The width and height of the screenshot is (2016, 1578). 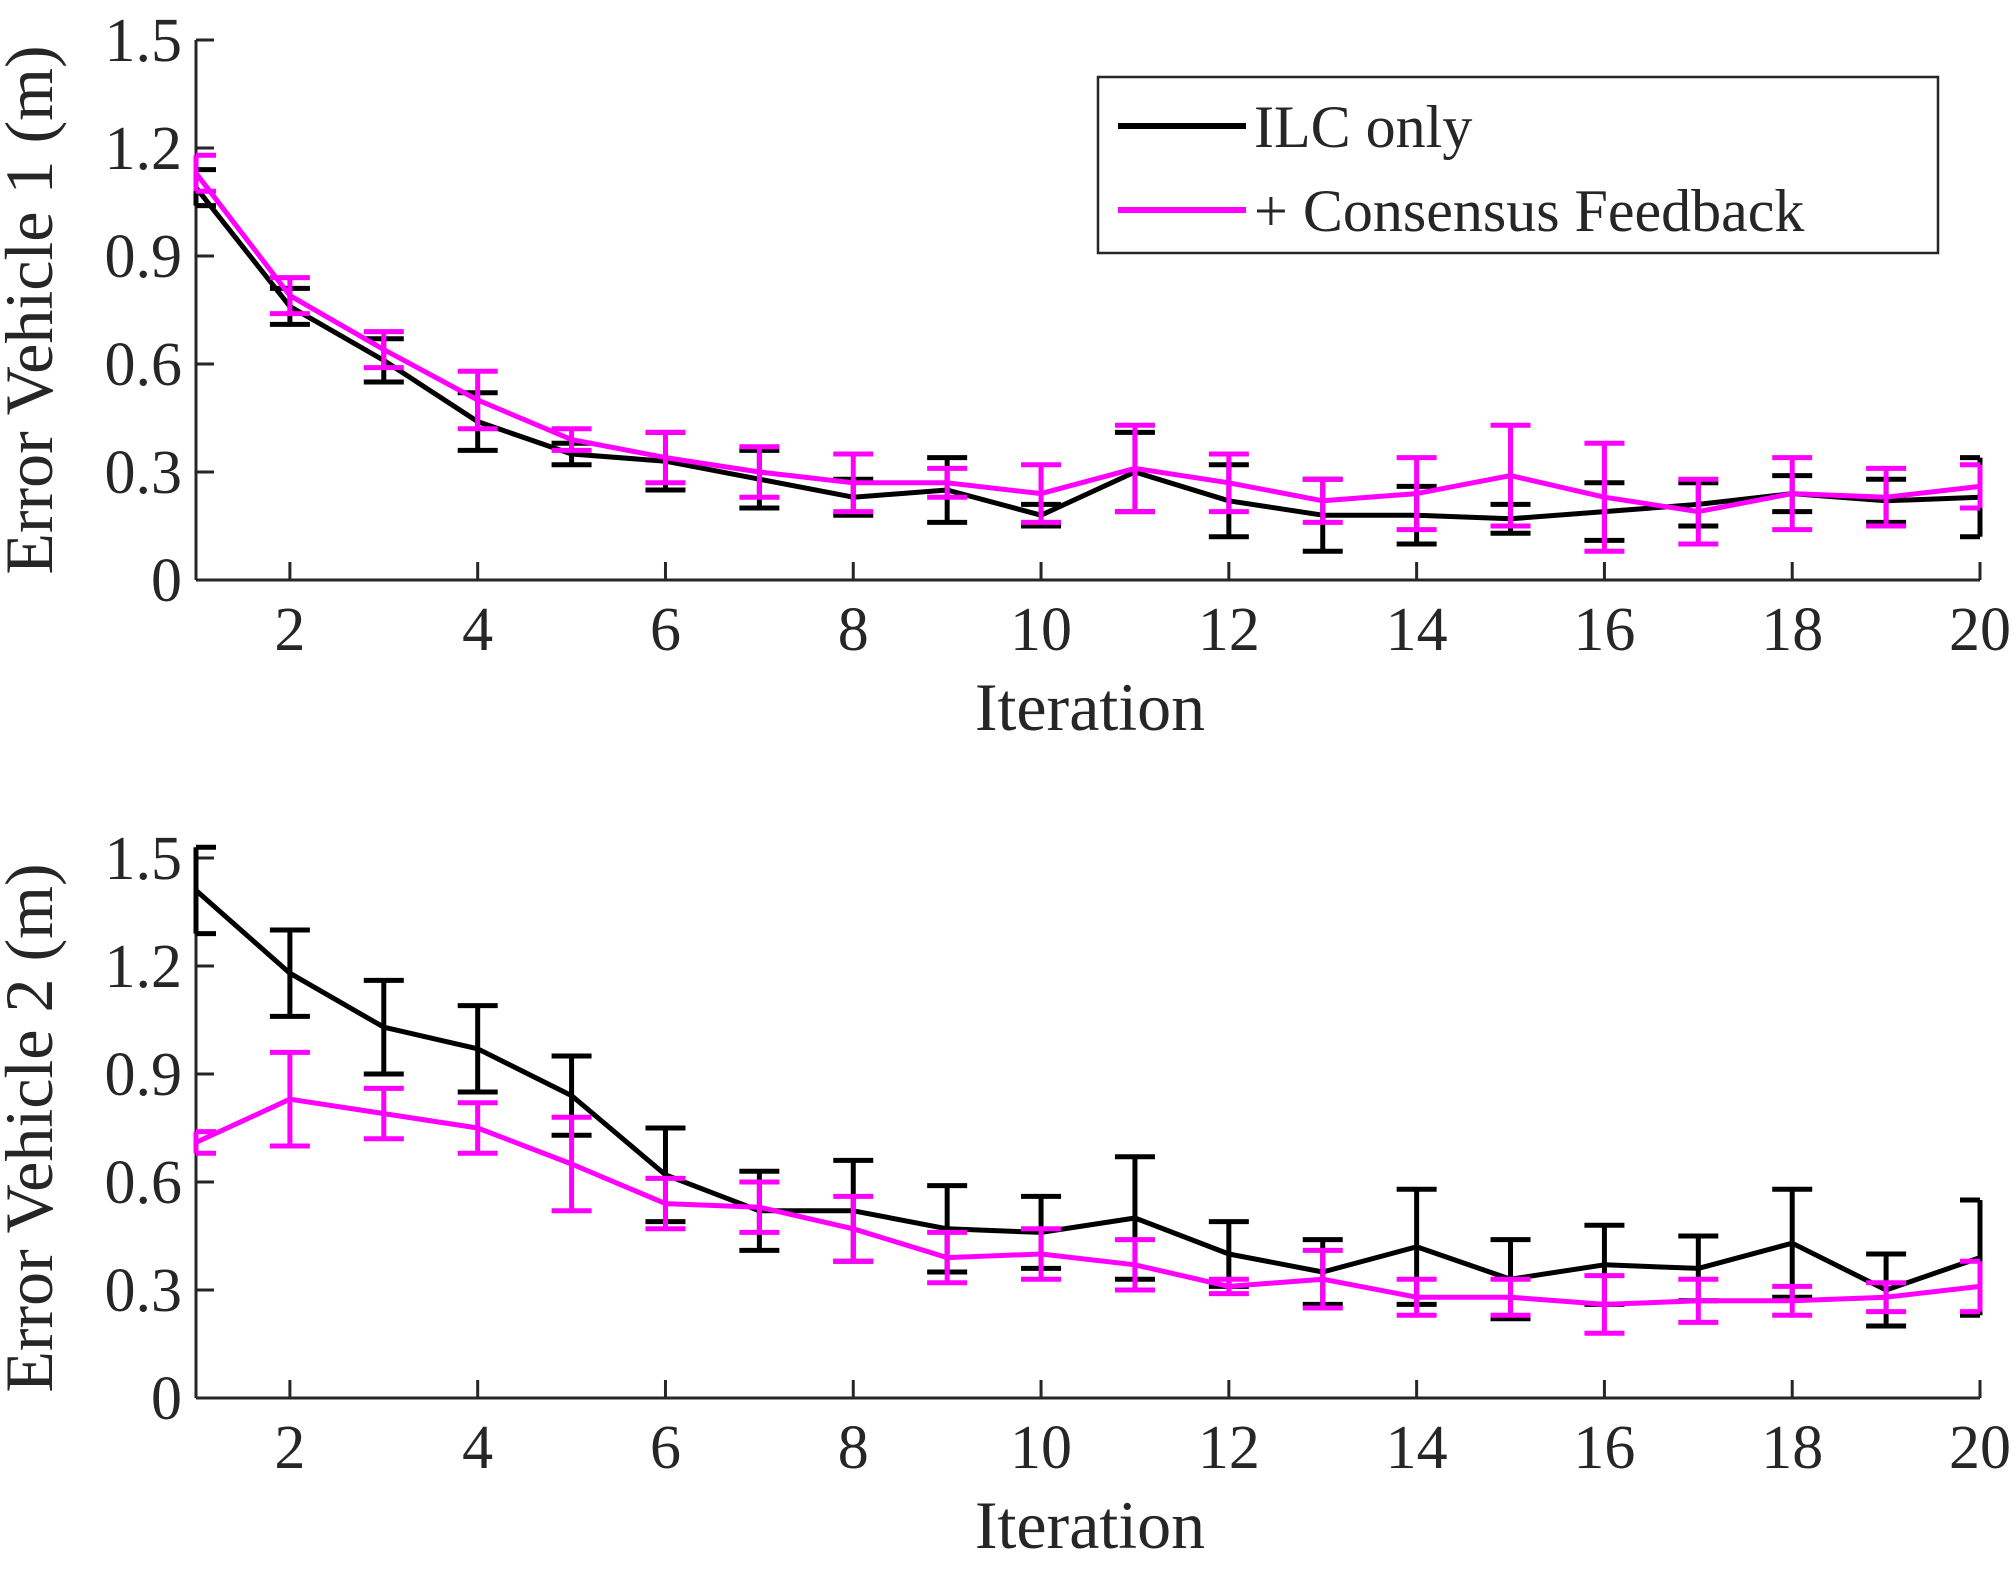 I want to click on legend-box, so click(x=1518, y=165).